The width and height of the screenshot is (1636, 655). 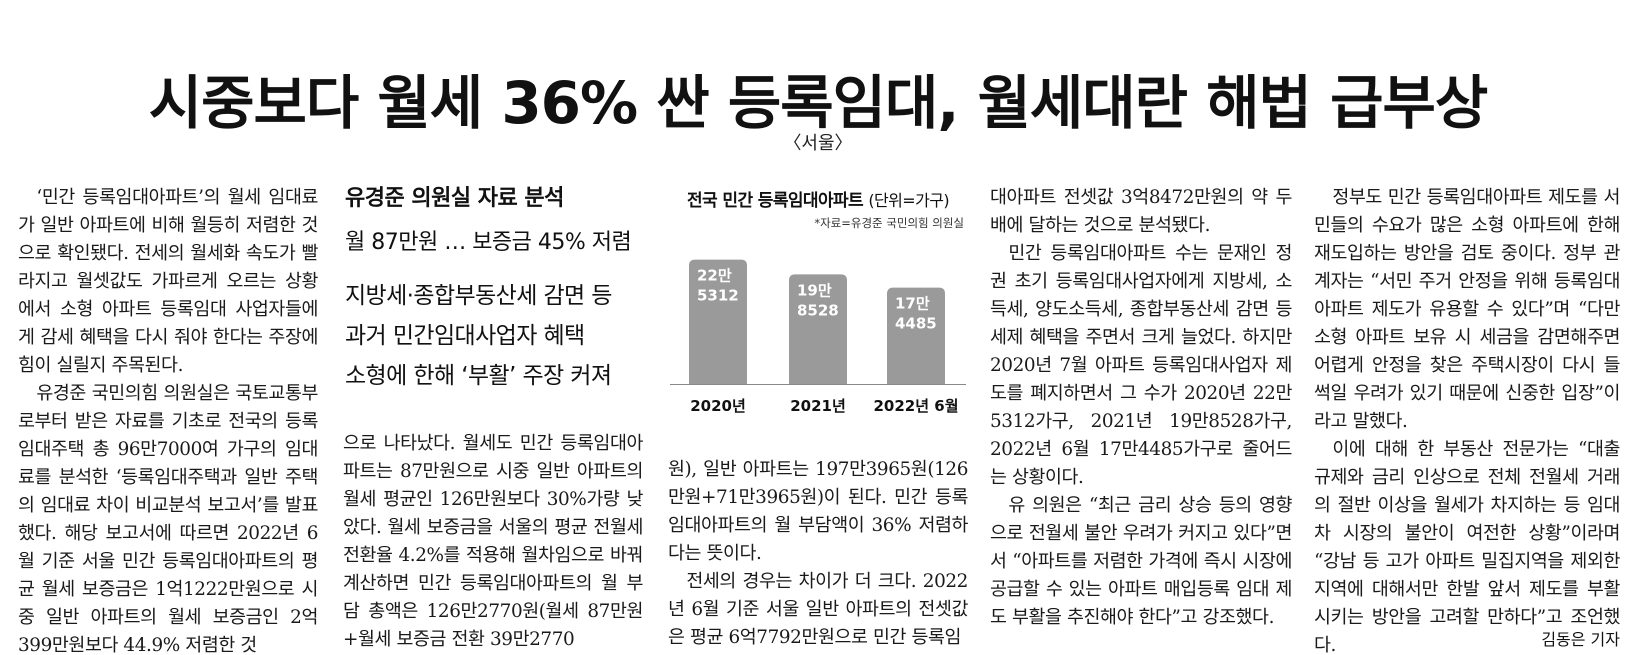 What do you see at coordinates (912, 304) in the screenshot?
I see `chart-data-label: 17만` at bounding box center [912, 304].